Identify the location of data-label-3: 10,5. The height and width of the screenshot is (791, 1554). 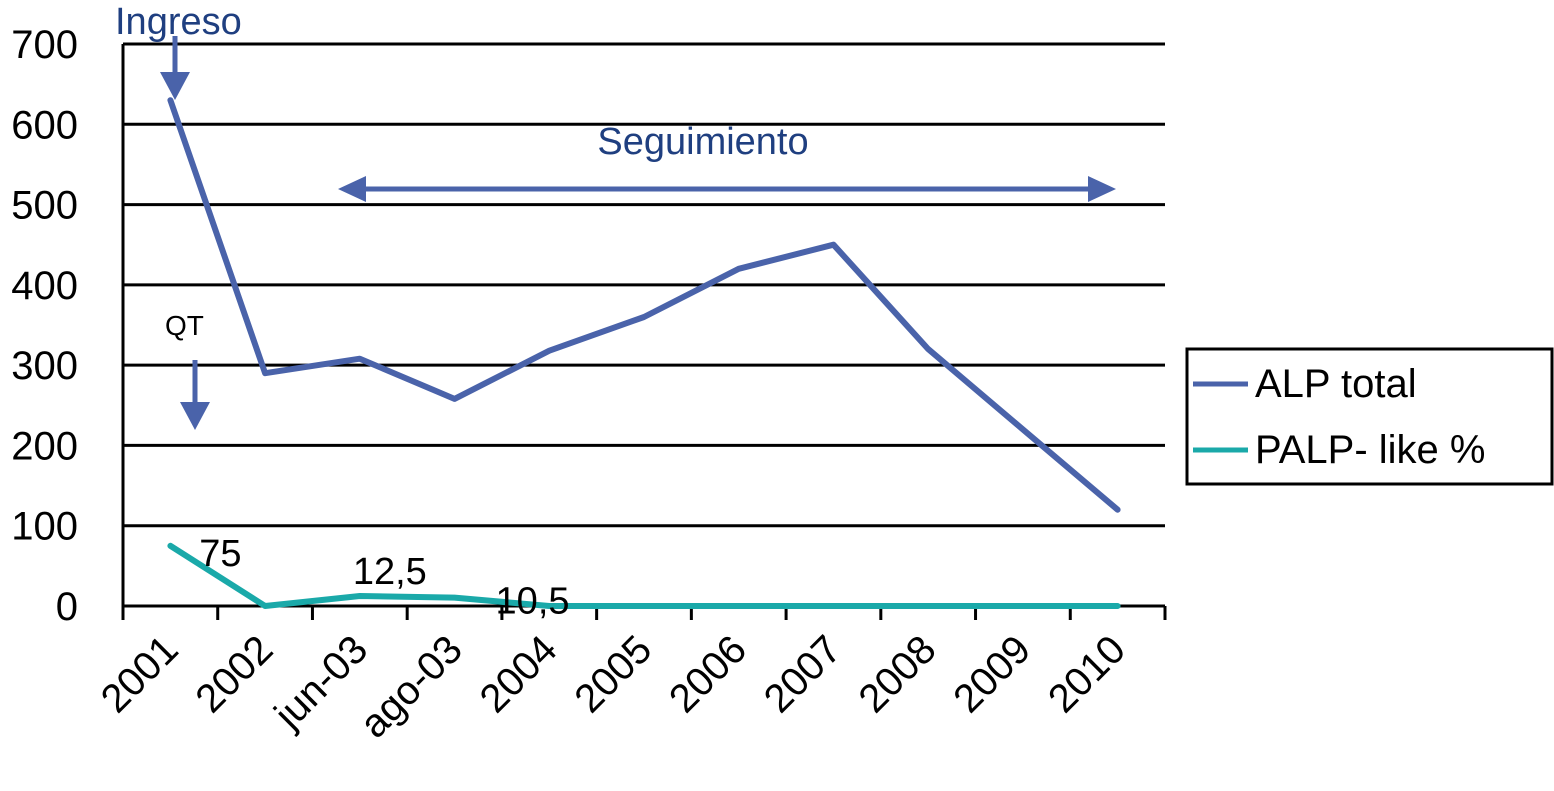
(533, 602).